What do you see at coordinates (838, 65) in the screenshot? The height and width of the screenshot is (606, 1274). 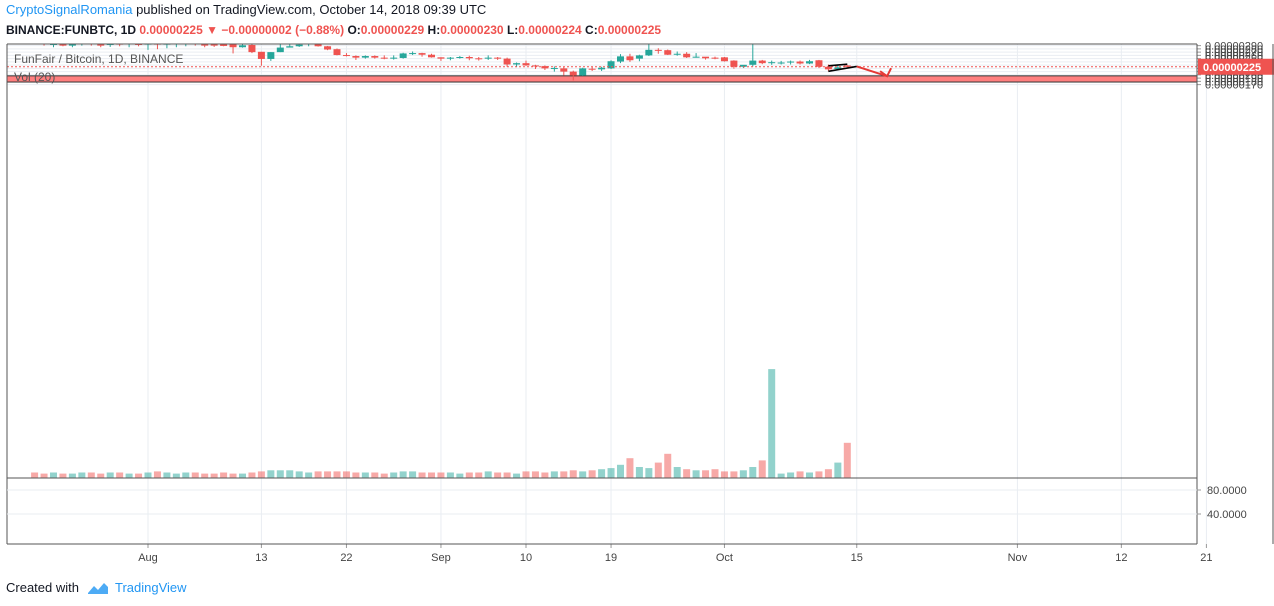 I see `flag-trendline` at bounding box center [838, 65].